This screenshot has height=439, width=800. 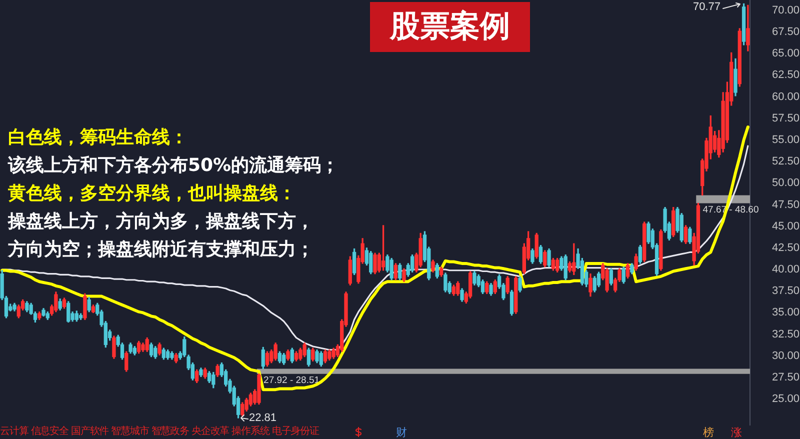 What do you see at coordinates (786, 378) in the screenshot?
I see `y-tick-label: 27.50` at bounding box center [786, 378].